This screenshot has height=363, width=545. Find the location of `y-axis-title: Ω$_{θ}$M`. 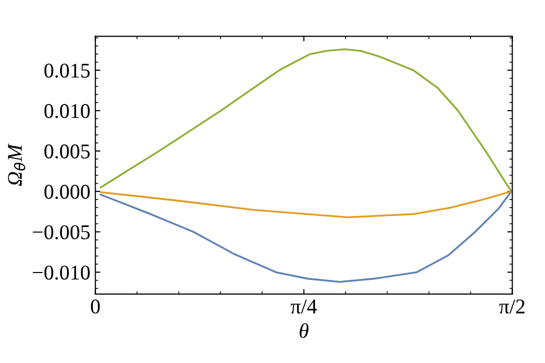

y-axis-title: Ω$_{θ}$M is located at coordinates (17, 164).